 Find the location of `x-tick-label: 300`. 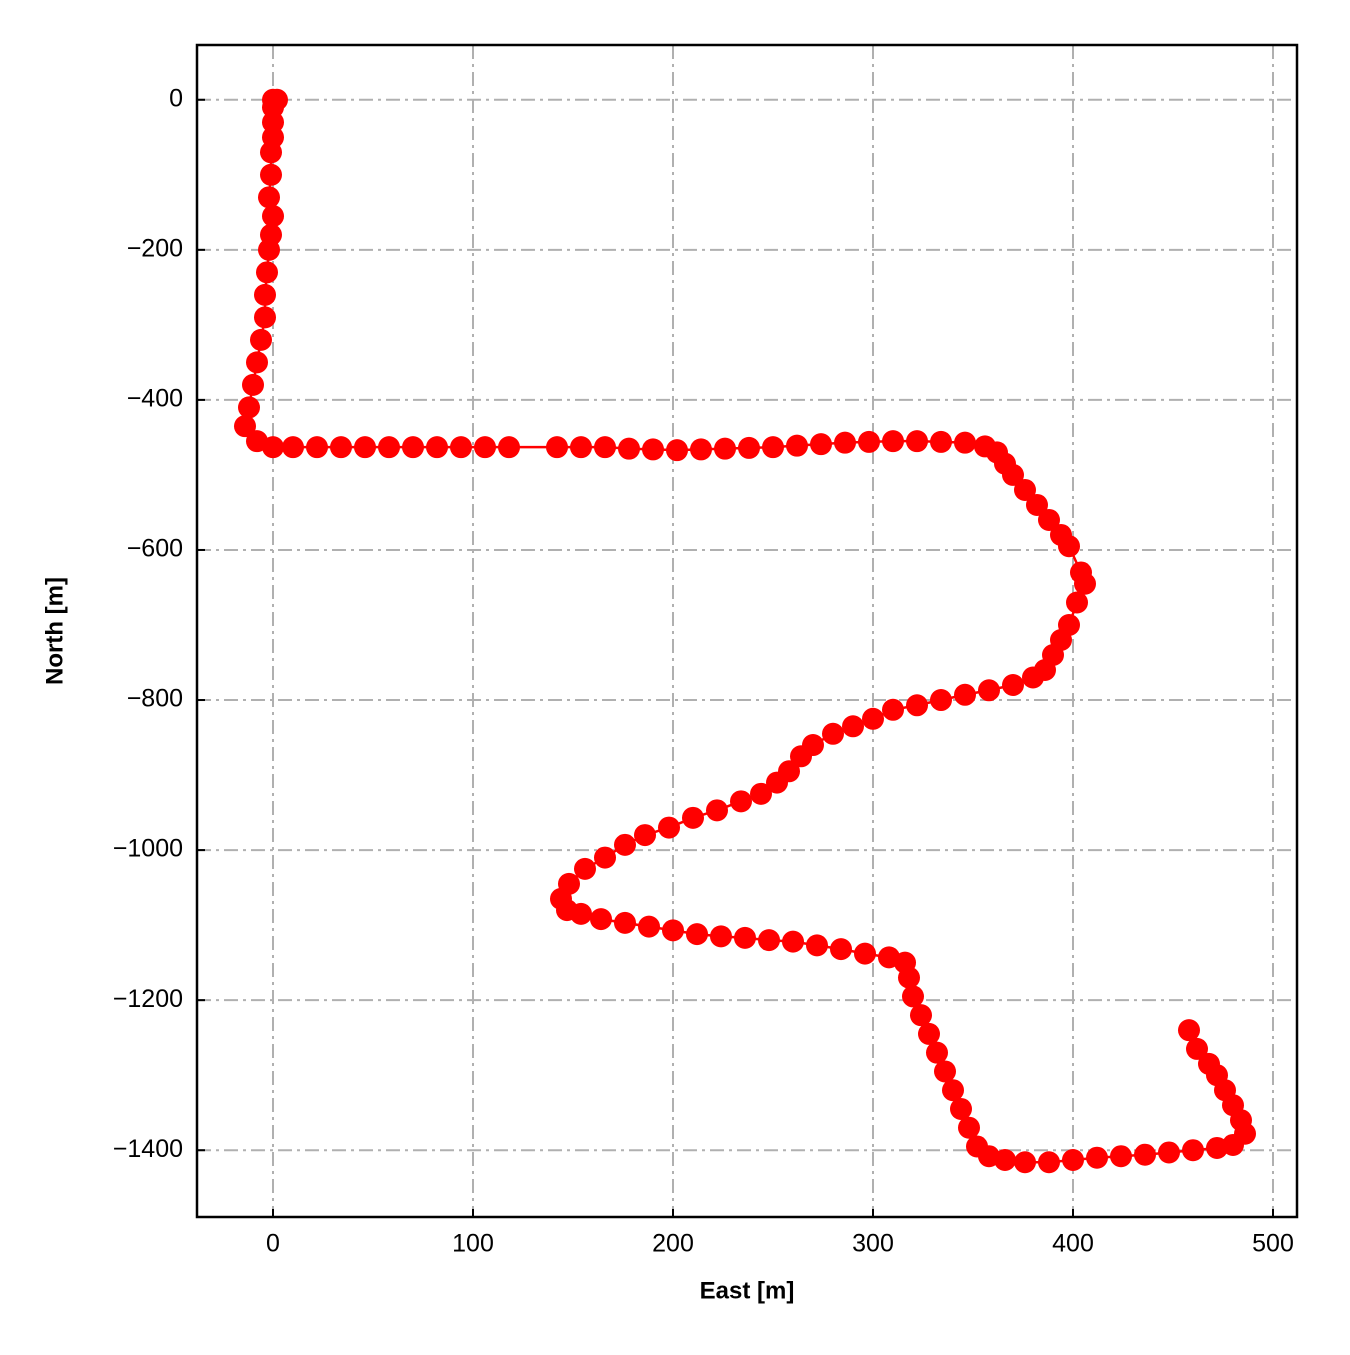

x-tick-label: 300 is located at coordinates (873, 1244).